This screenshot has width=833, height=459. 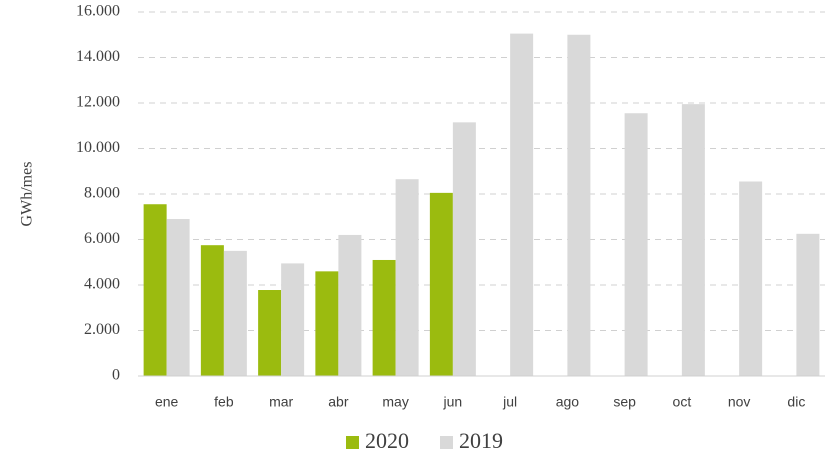 What do you see at coordinates (395, 402) in the screenshot?
I see `x-tick-label: may` at bounding box center [395, 402].